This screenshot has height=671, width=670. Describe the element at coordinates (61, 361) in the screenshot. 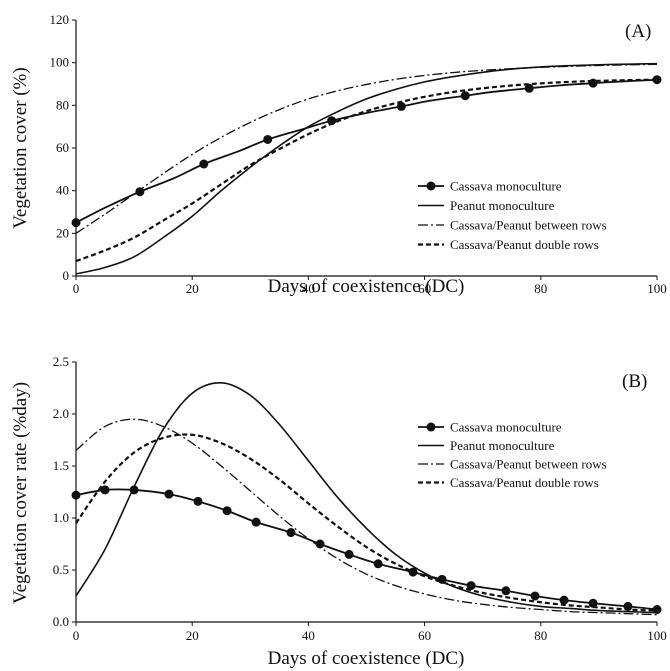

I see `y-tick-label: 2.5` at that location.